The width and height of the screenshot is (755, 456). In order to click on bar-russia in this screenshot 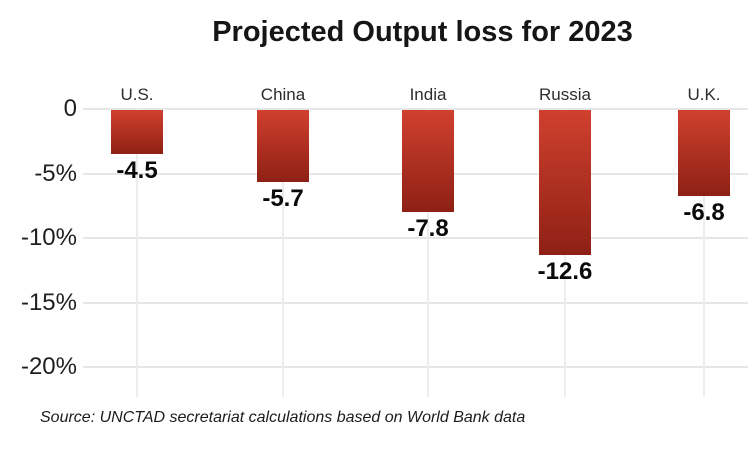, I will do `click(565, 182)`.